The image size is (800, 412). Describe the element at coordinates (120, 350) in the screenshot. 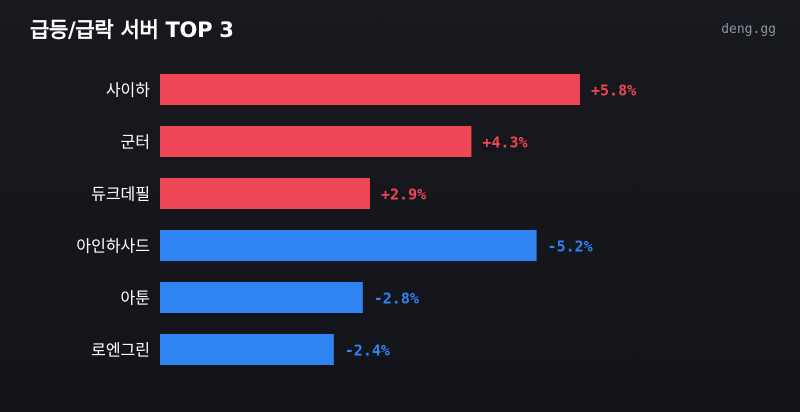

I see `category-label: 로엔그린` at that location.